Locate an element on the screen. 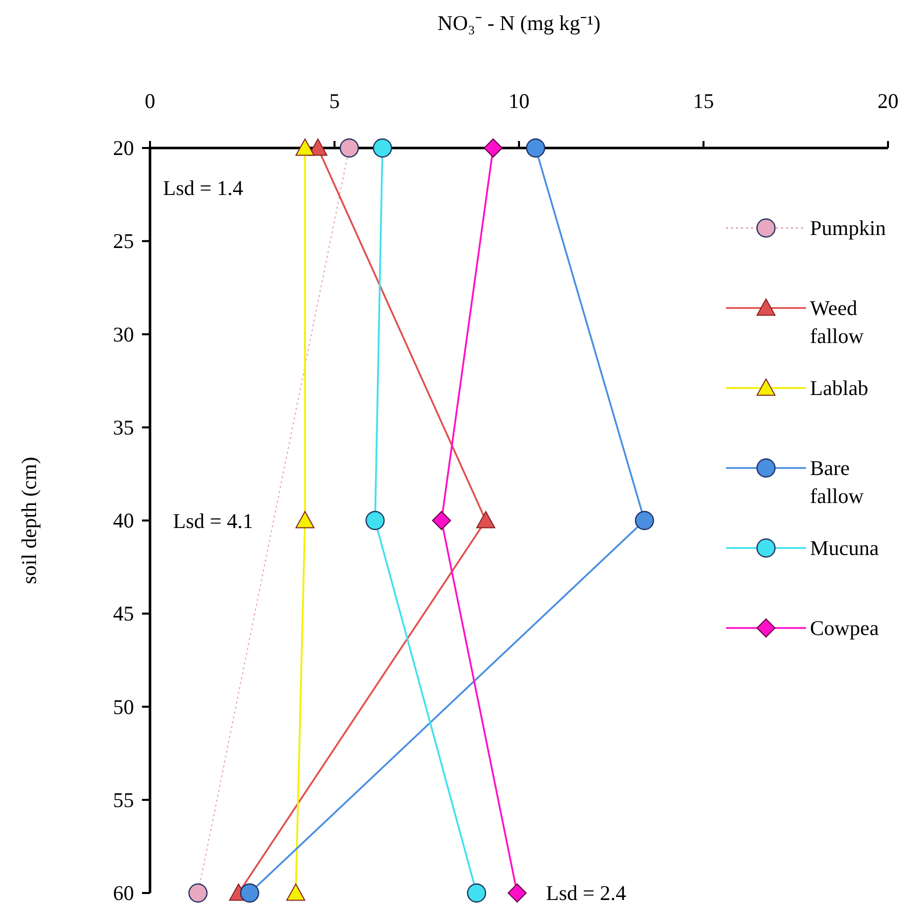  y-tick-label: 40 is located at coordinates (123, 520).